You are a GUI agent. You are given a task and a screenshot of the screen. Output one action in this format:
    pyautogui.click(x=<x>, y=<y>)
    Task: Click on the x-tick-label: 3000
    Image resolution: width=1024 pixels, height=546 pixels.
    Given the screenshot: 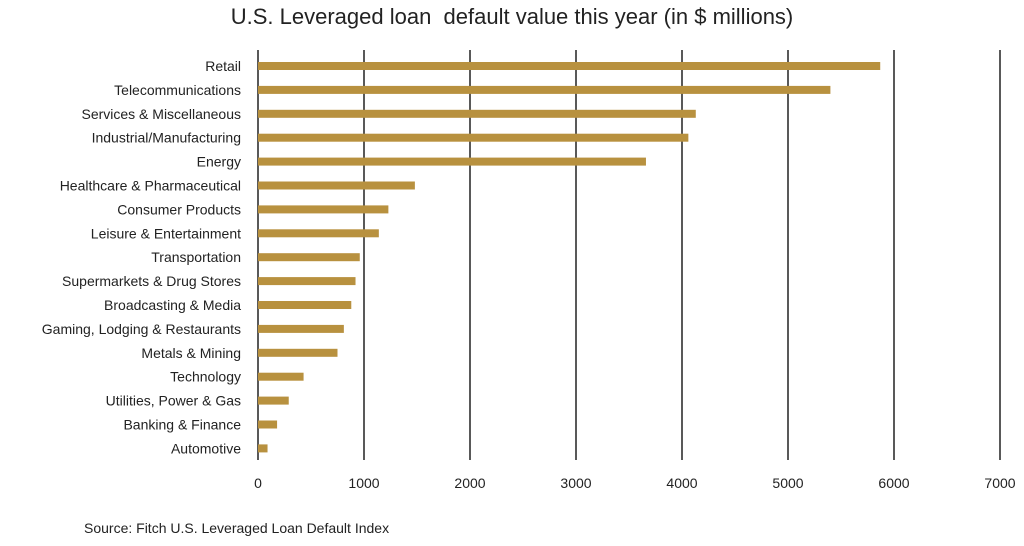 What is the action you would take?
    pyautogui.click(x=575, y=483)
    